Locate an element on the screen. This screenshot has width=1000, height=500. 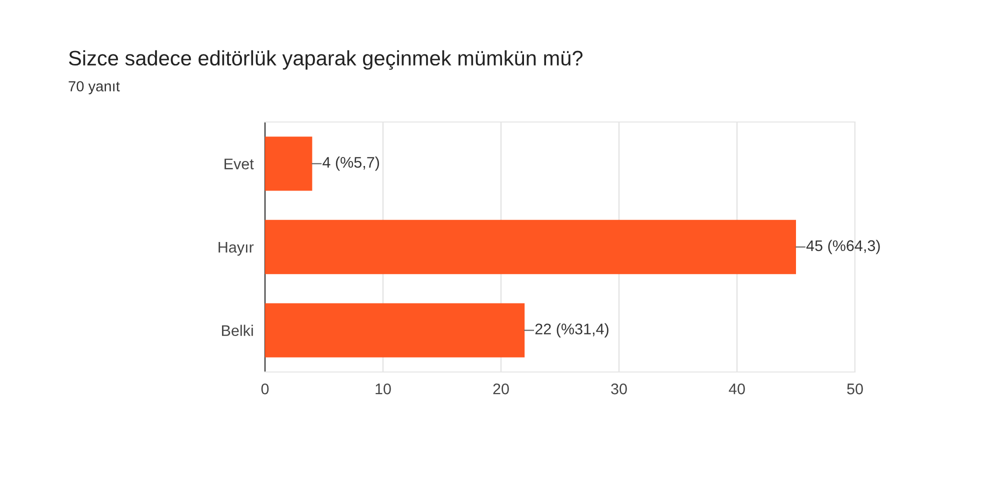
x-tick-label: 10 is located at coordinates (383, 389).